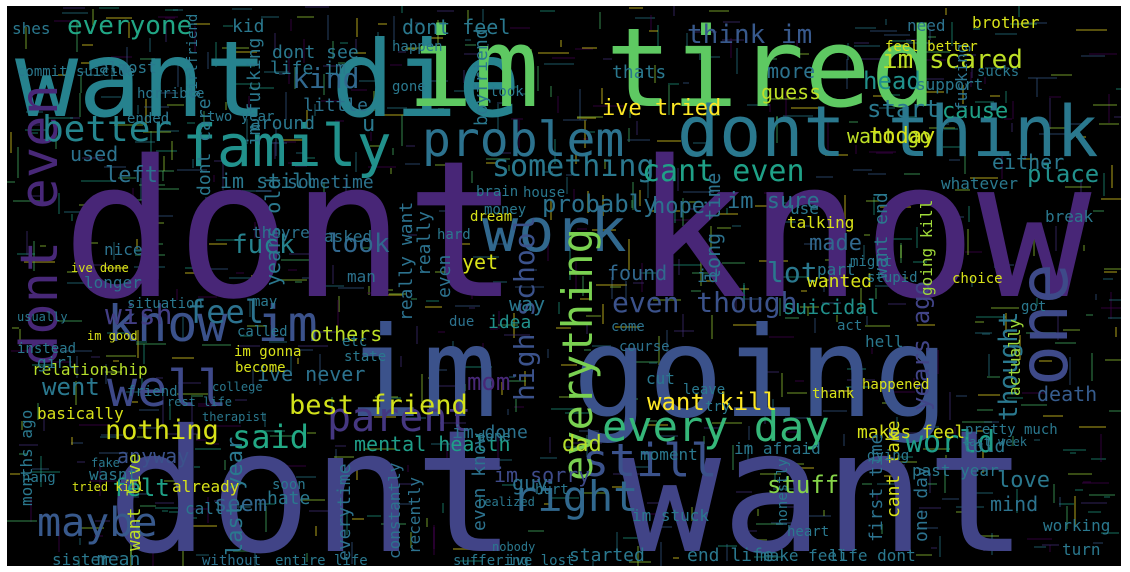 The width and height of the screenshot is (1130, 572). I want to click on cloud-word: might, so click(871, 262).